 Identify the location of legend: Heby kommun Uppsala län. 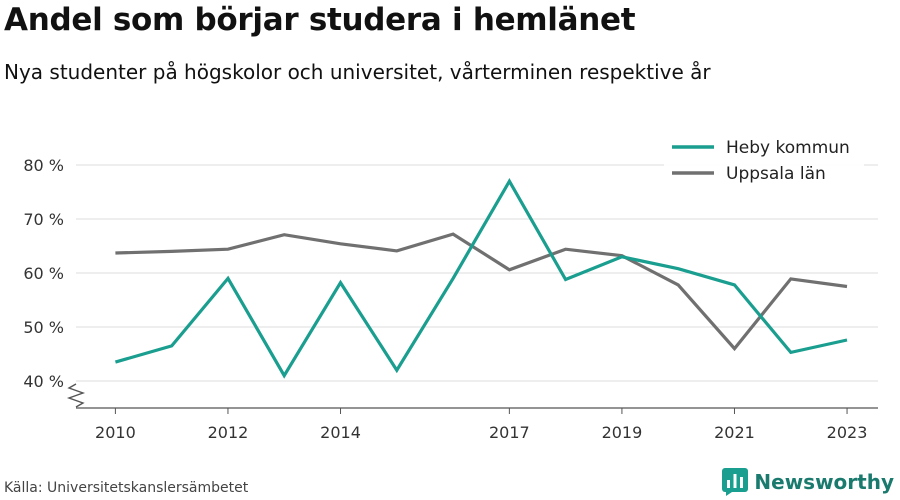
(764, 159).